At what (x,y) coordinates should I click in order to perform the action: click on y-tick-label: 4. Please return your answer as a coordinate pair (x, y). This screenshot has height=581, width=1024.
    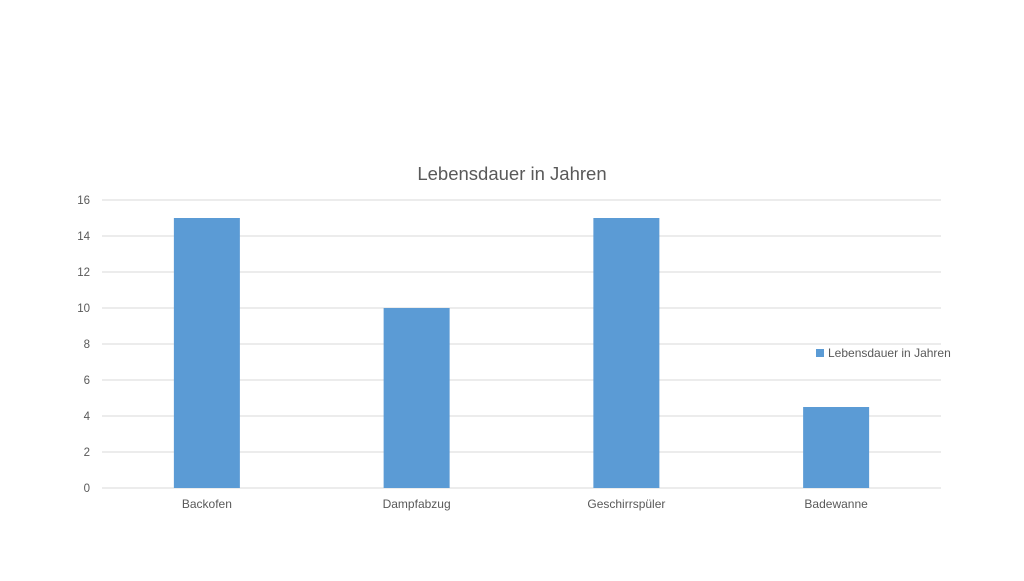
    Looking at the image, I should click on (87, 417).